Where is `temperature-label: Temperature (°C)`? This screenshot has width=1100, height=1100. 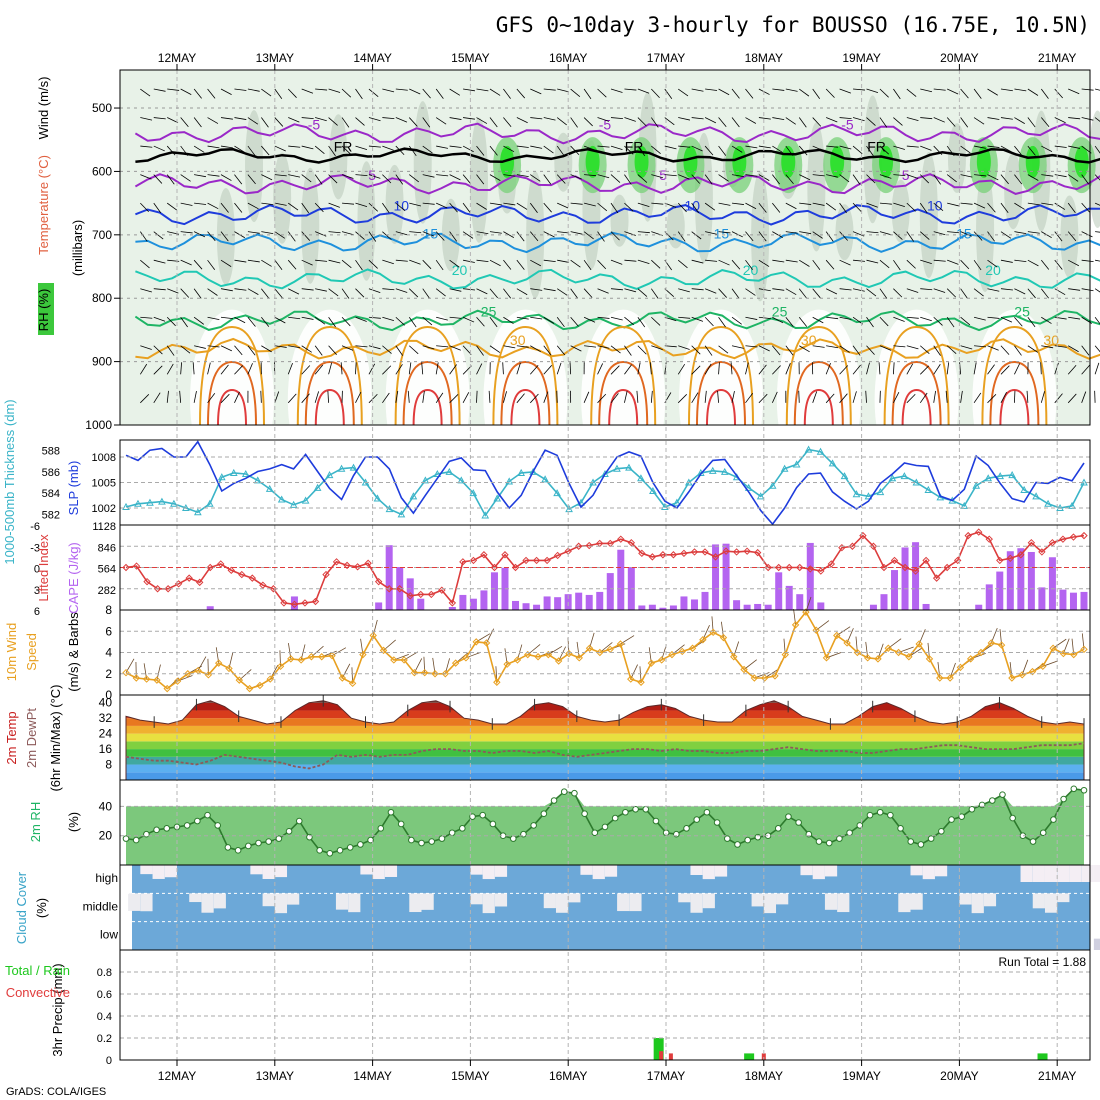 temperature-label: Temperature (°C) is located at coordinates (43, 205).